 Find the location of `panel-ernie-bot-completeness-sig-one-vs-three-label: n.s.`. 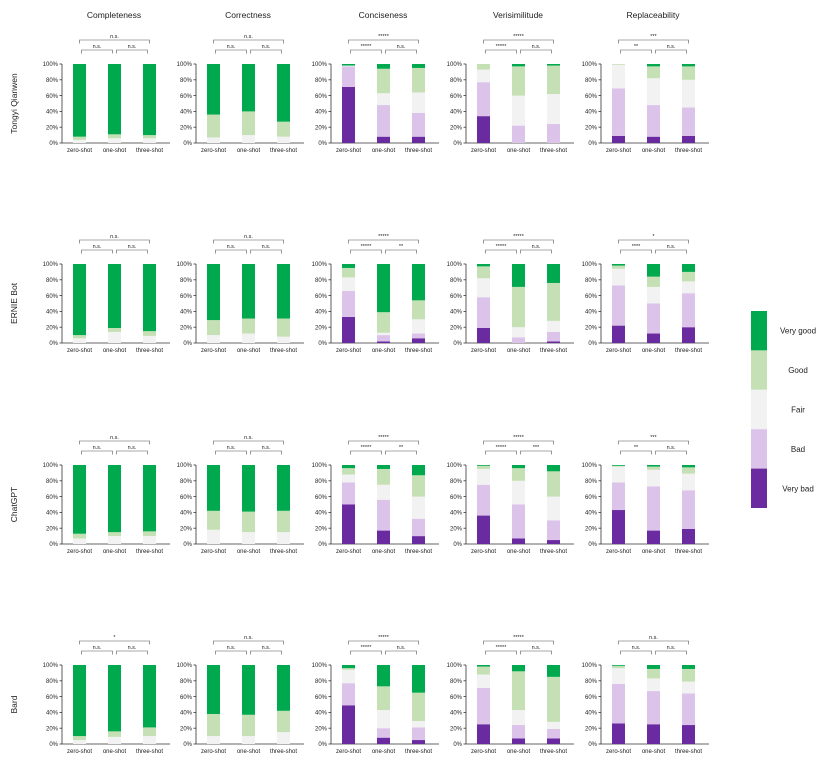

panel-ernie-bot-completeness-sig-one-vs-three-label: n.s. is located at coordinates (132, 247).